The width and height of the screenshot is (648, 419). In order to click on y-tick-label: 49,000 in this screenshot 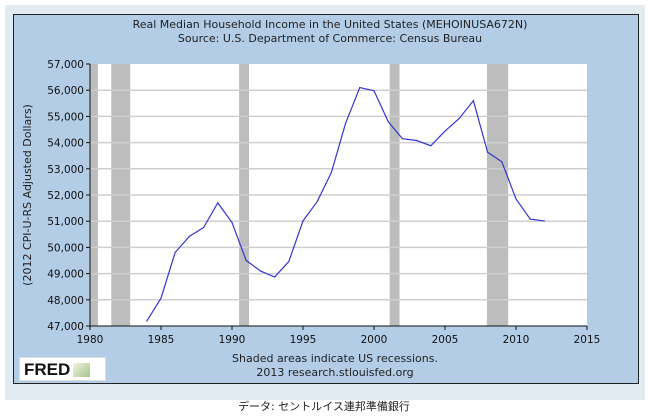, I will do `click(65, 275)`.